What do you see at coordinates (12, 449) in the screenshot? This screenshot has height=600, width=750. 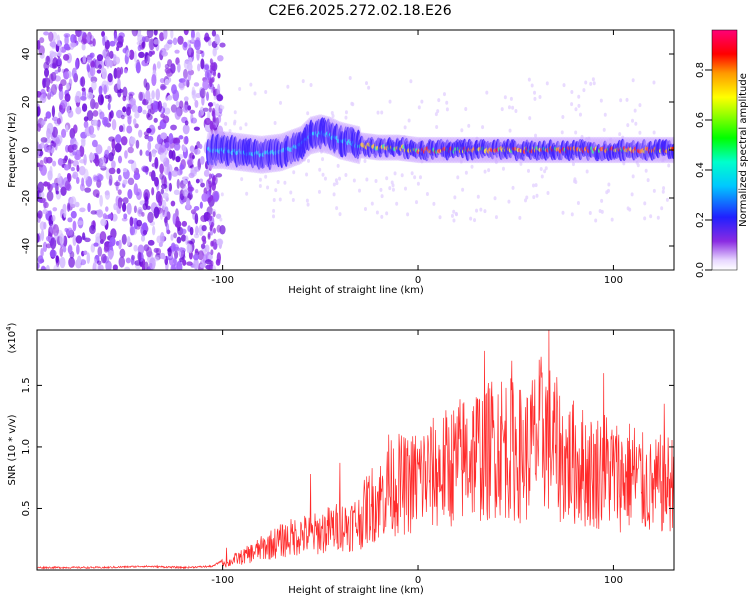 I see `snr-ylabel: SNR (10 * v/v)` at bounding box center [12, 449].